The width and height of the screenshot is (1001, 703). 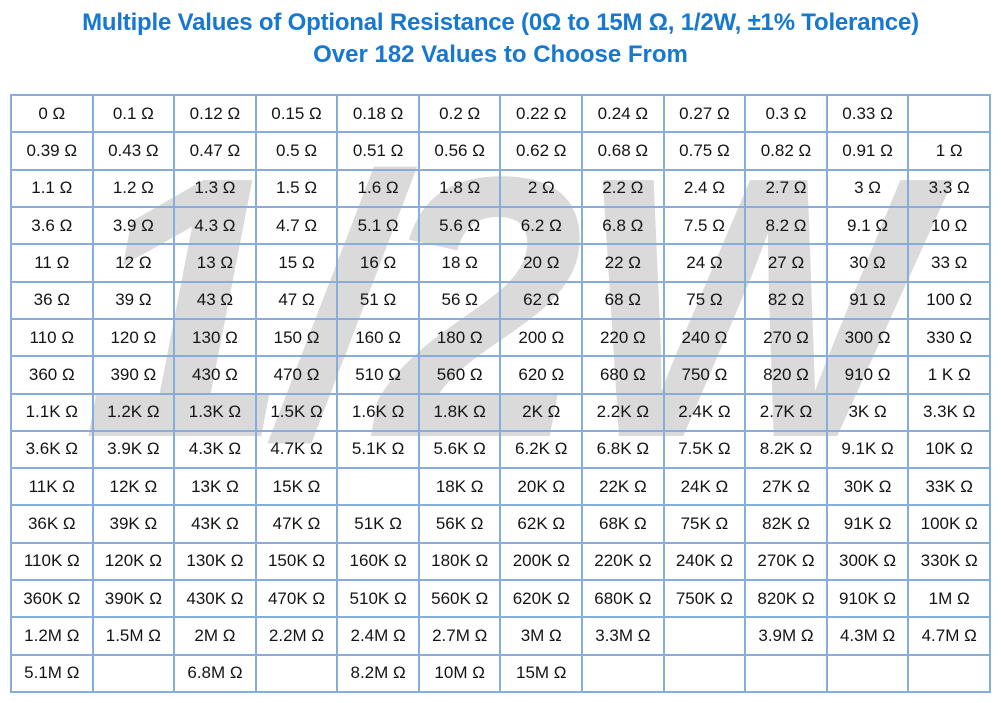 What do you see at coordinates (459, 487) in the screenshot?
I see `resistance-value-cell: 18K Ω` at bounding box center [459, 487].